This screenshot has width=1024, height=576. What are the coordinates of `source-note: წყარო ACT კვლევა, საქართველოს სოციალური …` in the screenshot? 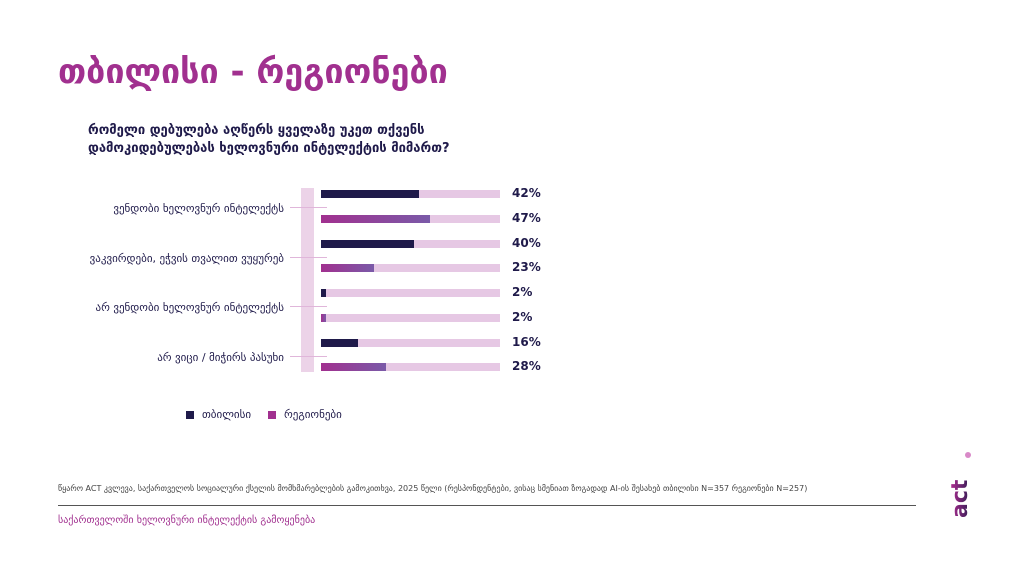 It's located at (433, 488).